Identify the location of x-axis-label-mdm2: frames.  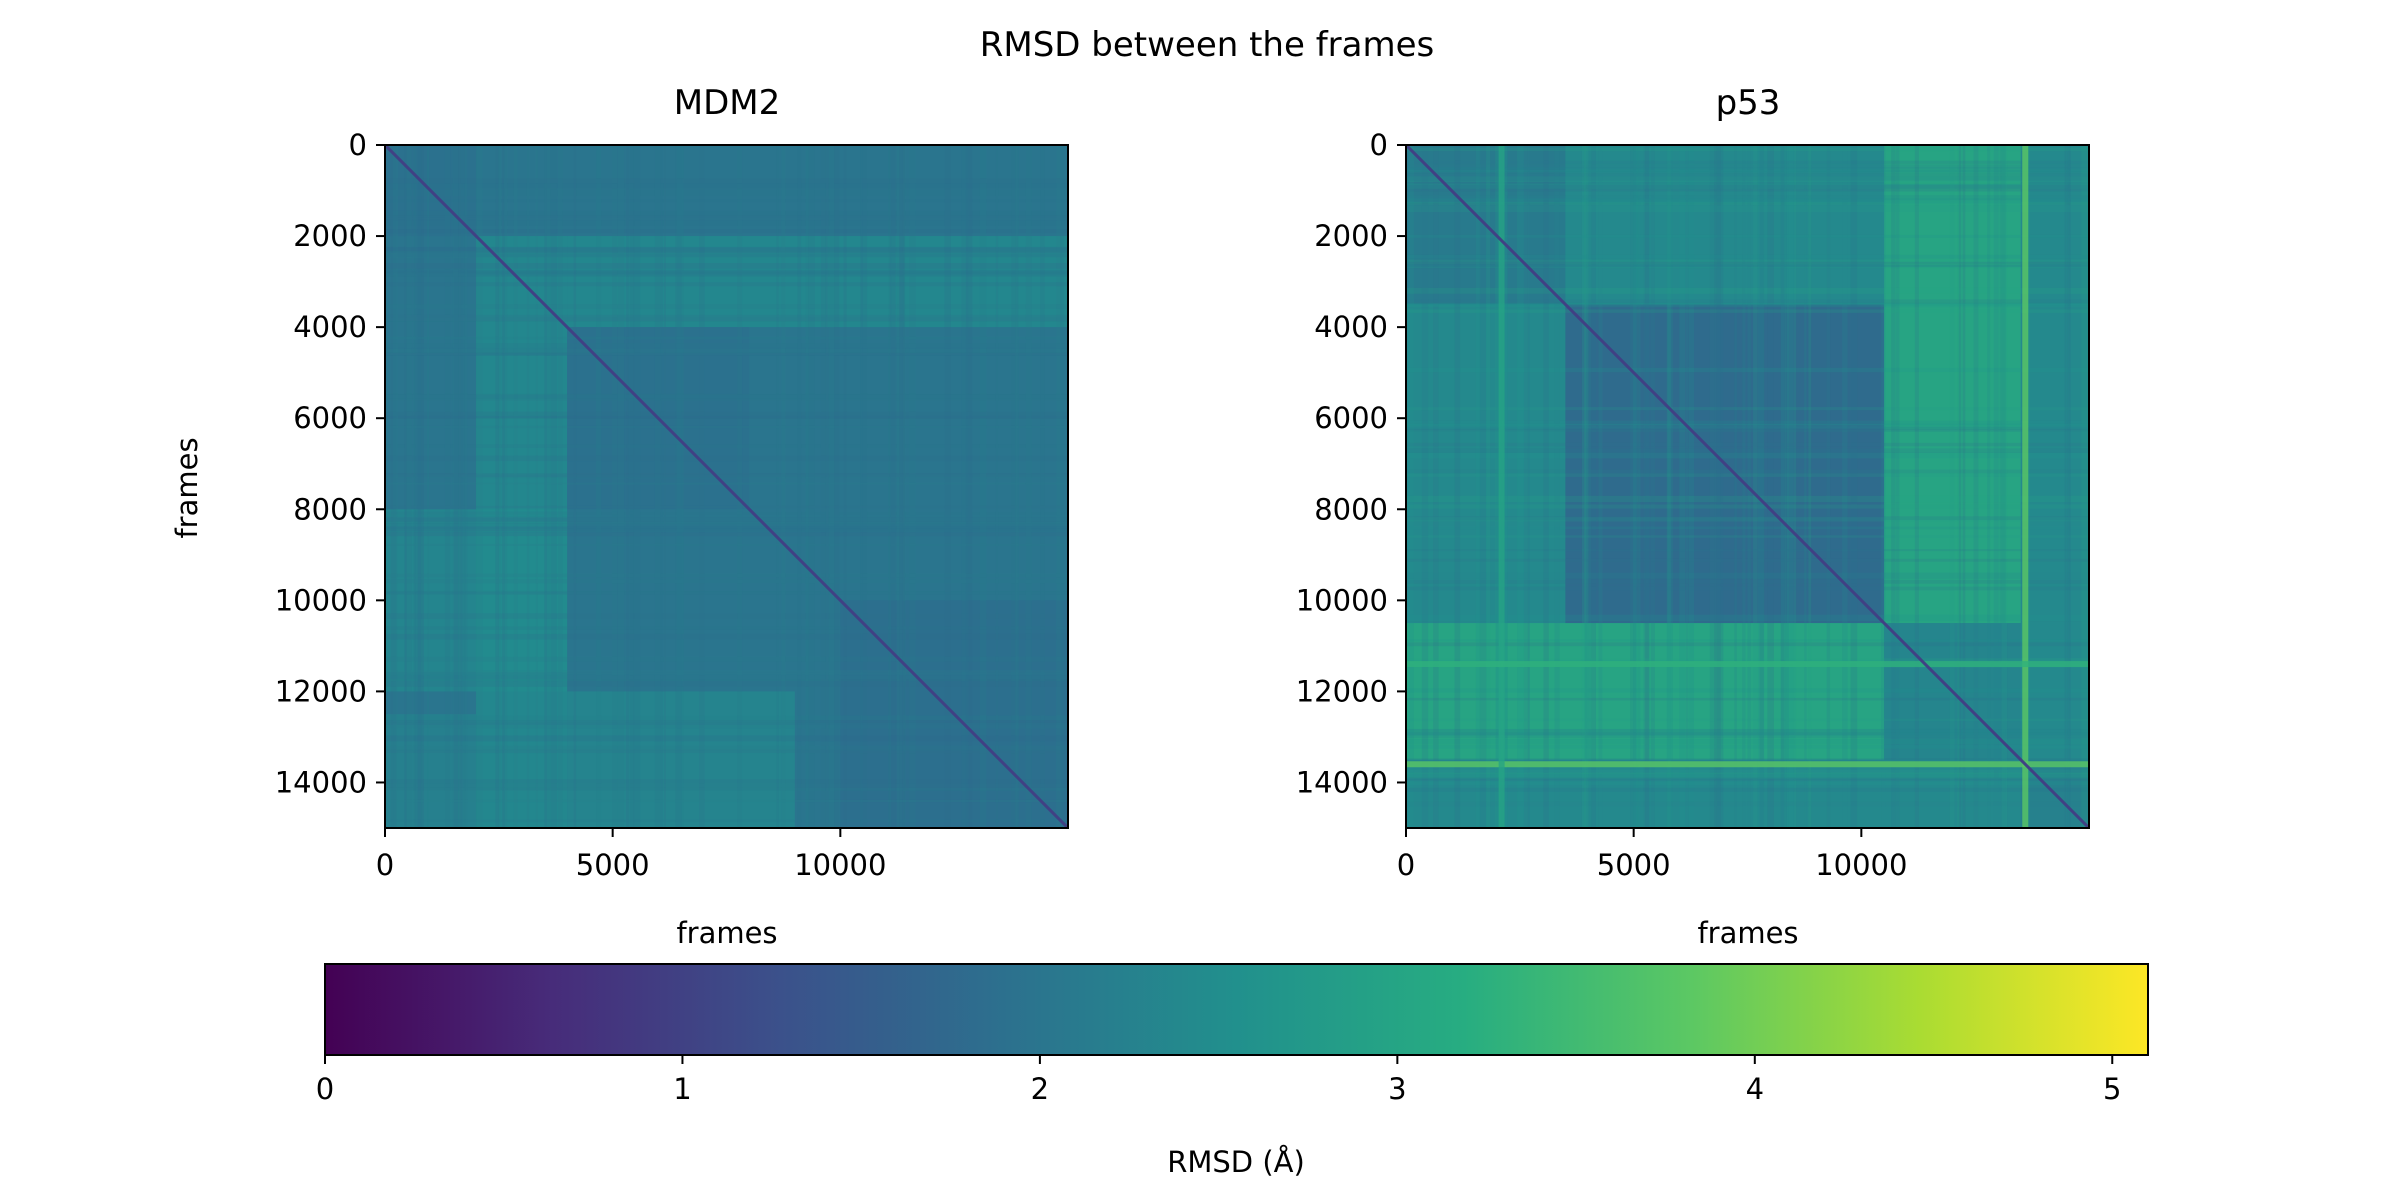
(726, 933).